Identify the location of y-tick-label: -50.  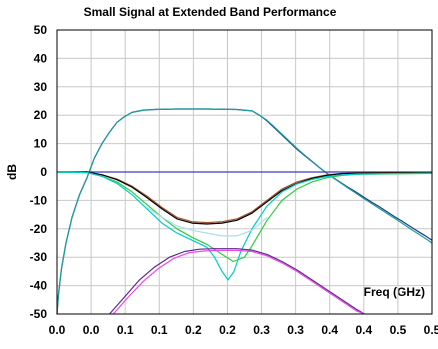
(39, 314).